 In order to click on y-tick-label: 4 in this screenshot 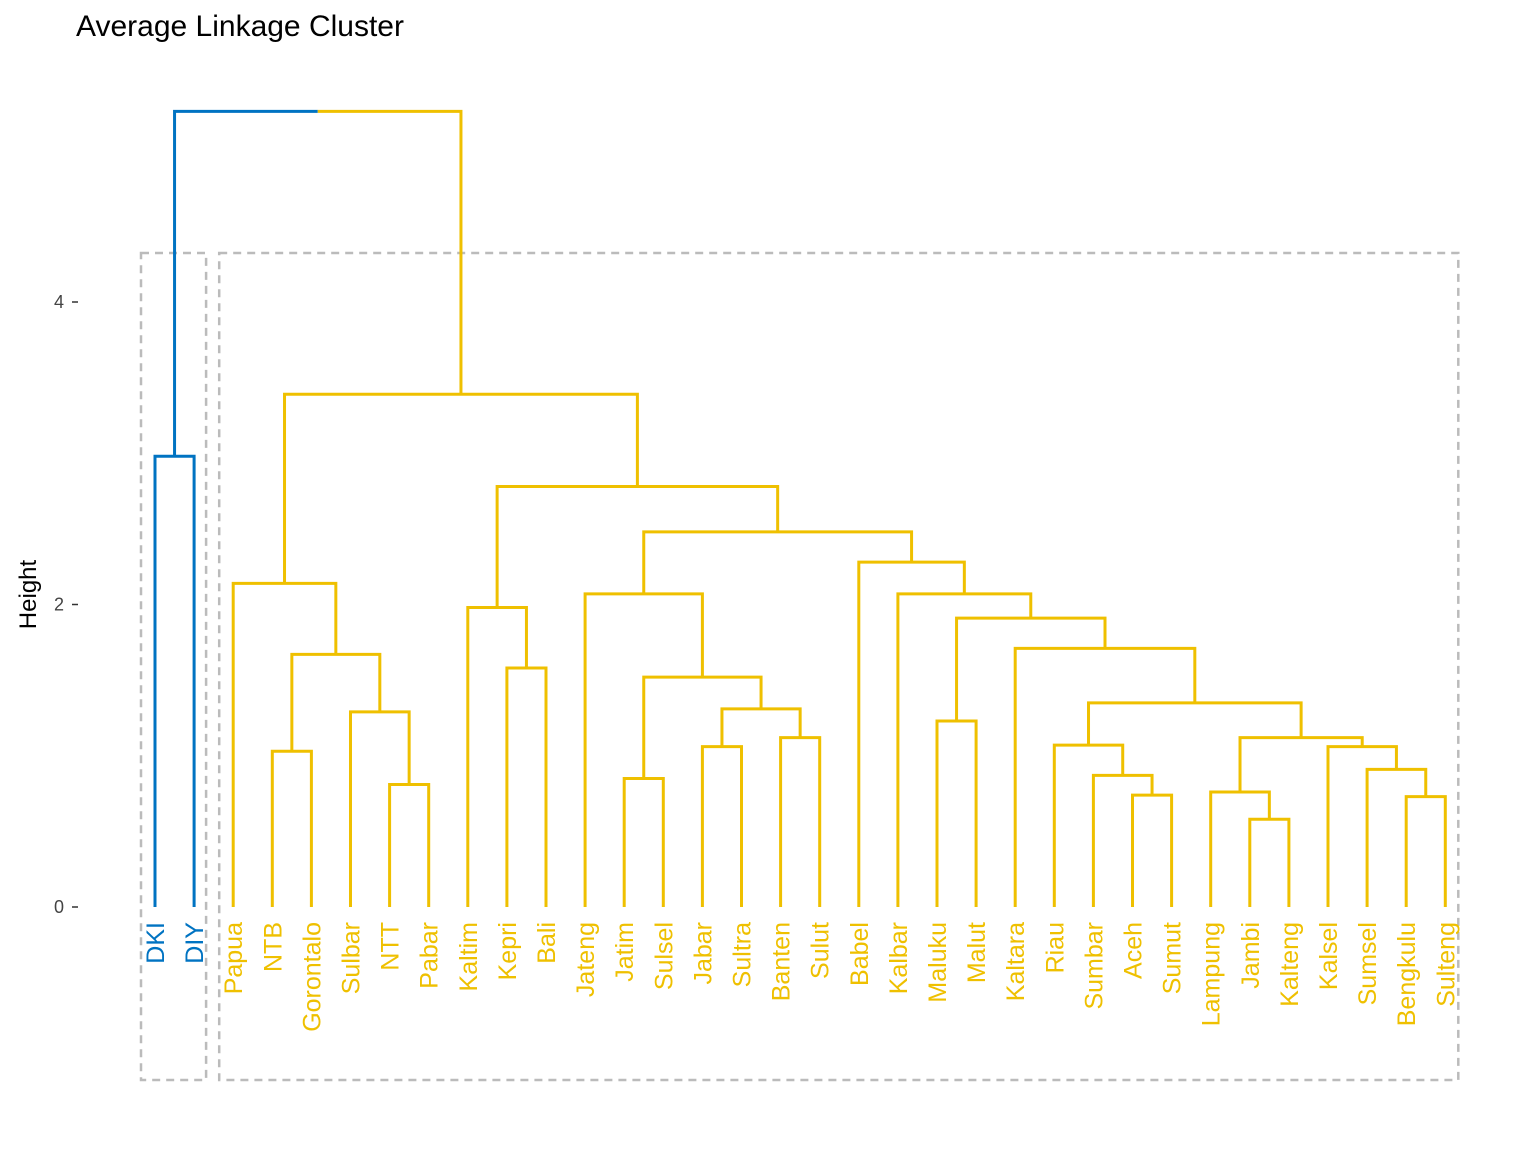, I will do `click(59, 302)`.